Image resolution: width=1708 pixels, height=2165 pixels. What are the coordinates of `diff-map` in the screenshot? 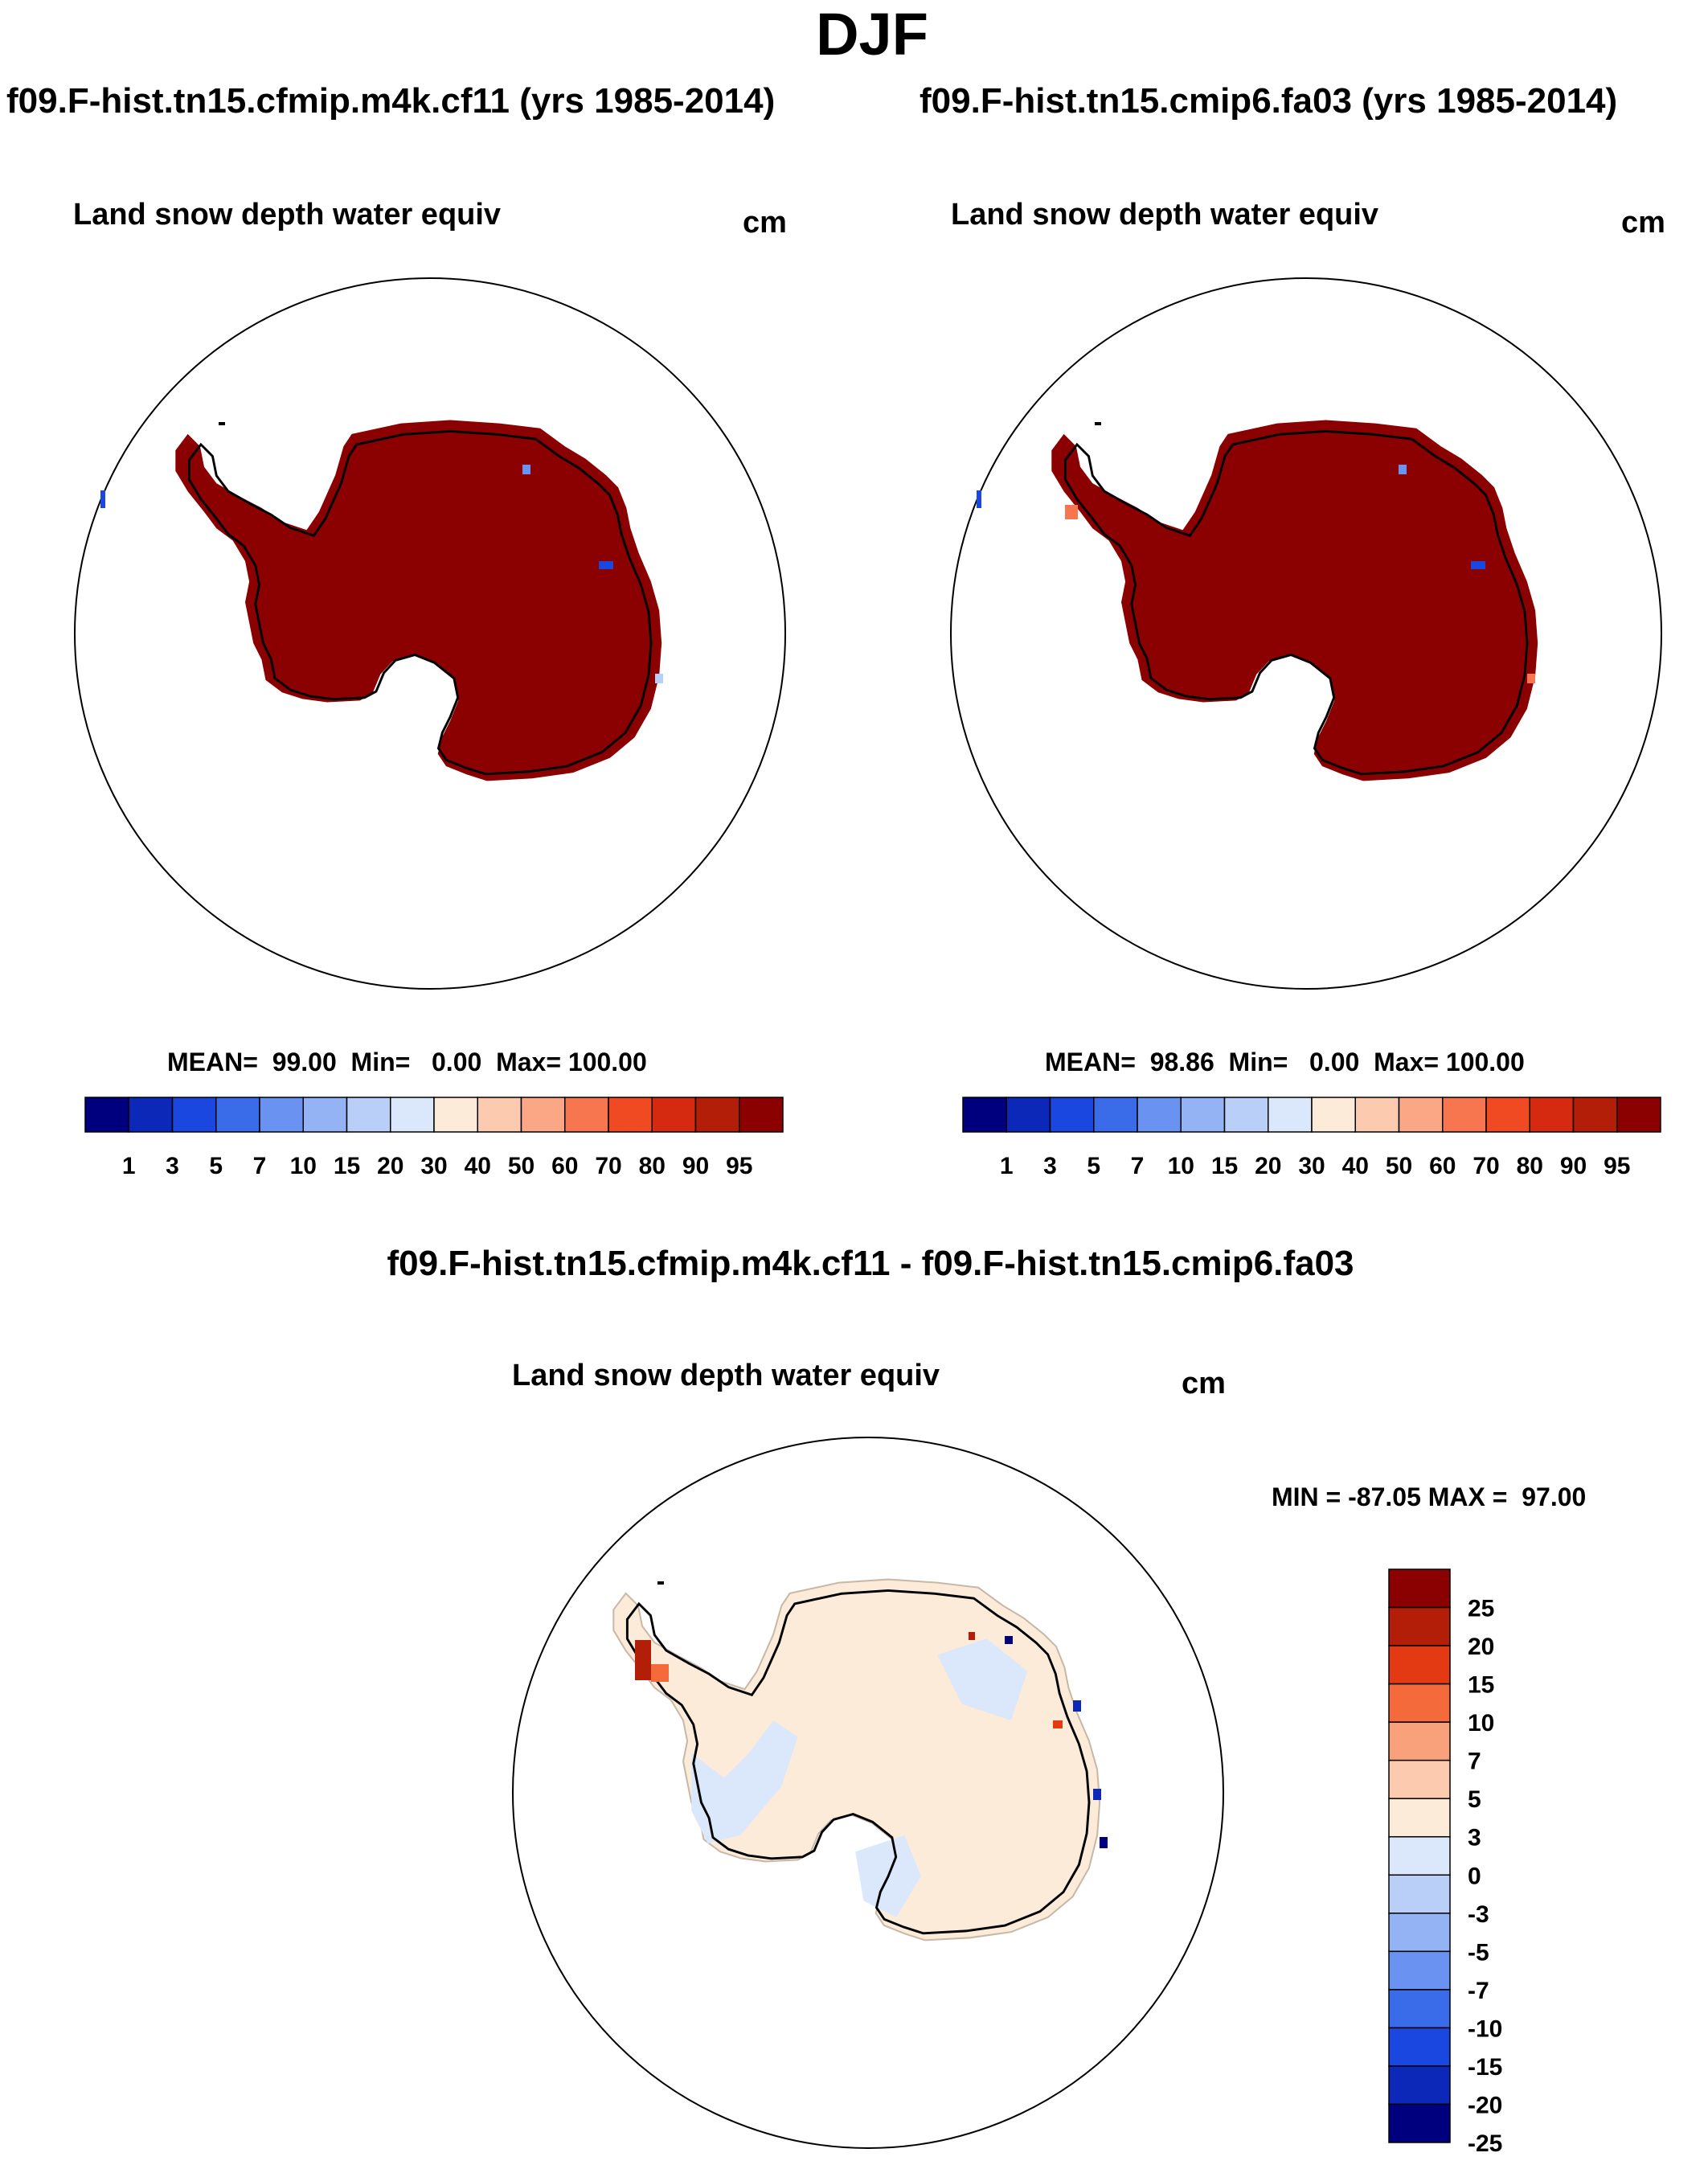 It's located at (868, 1793).